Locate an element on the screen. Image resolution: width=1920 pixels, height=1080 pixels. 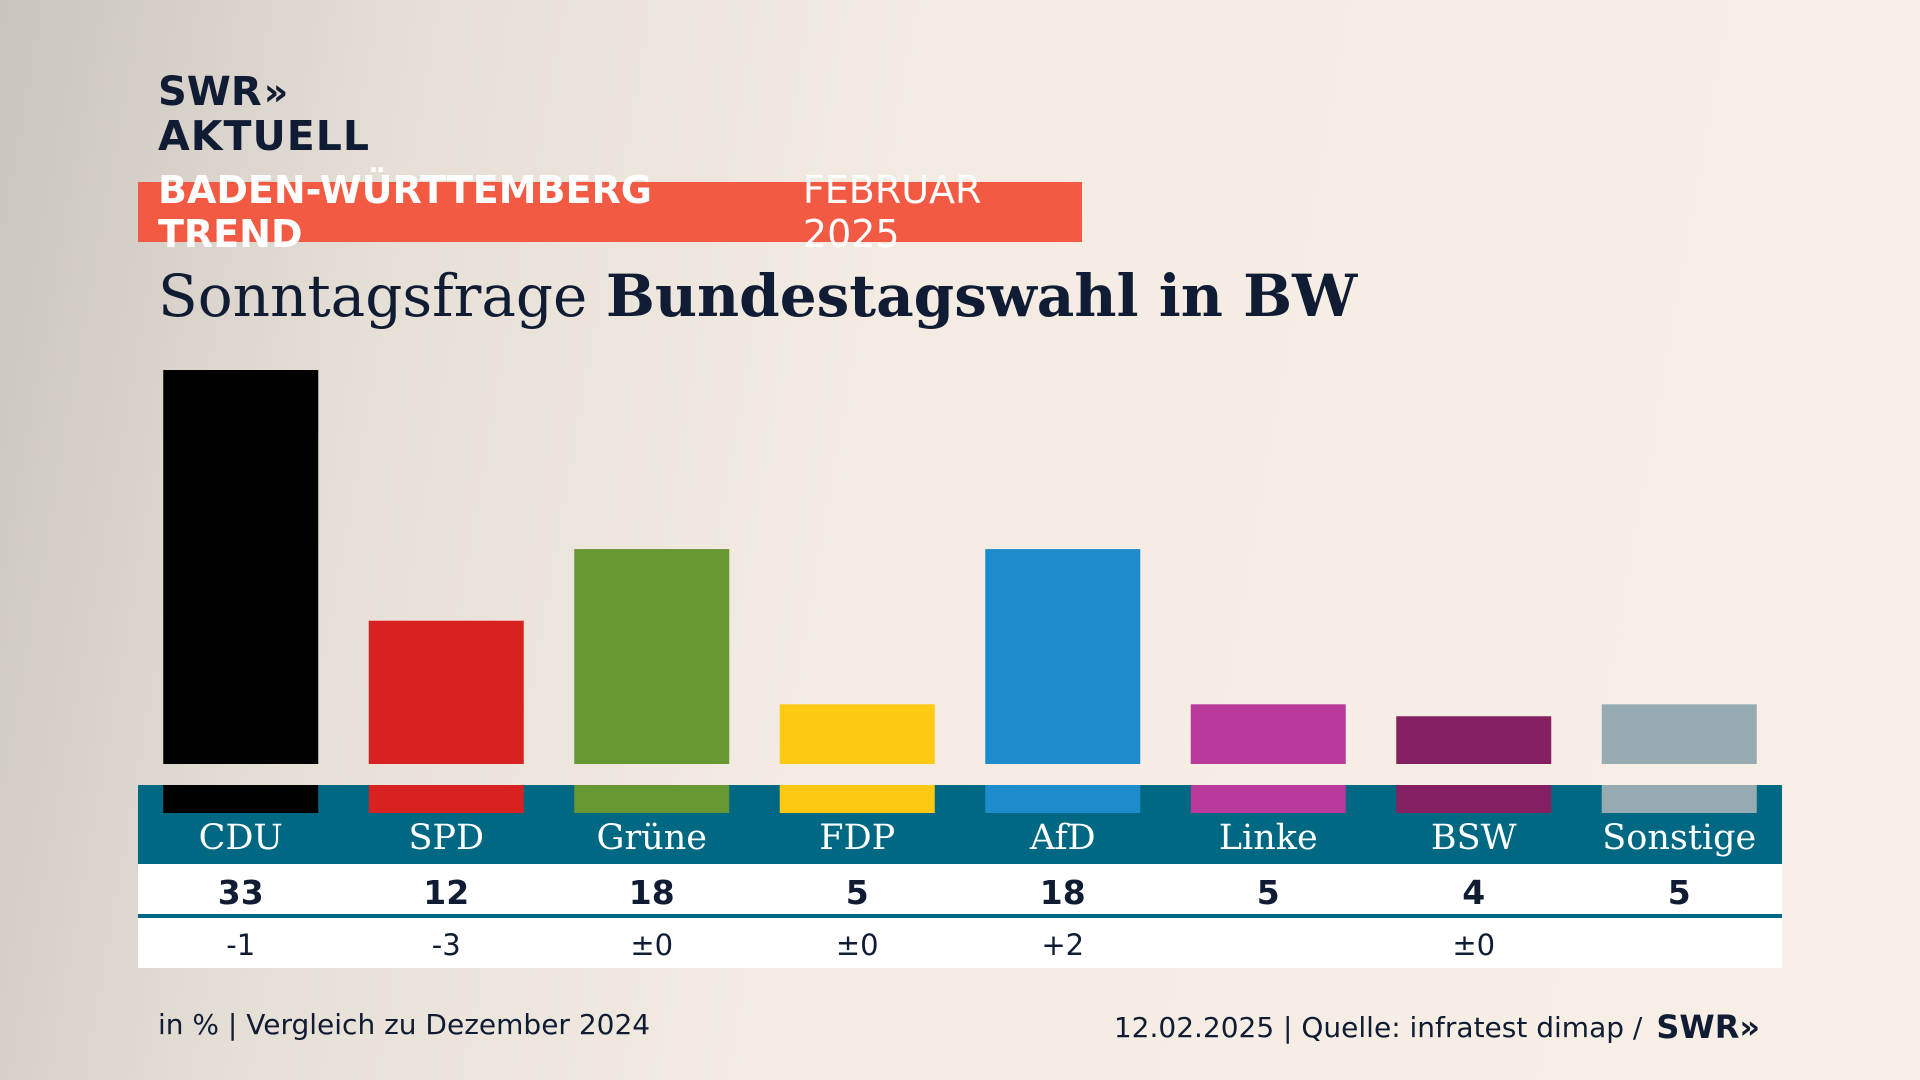
changes-row is located at coordinates (960, 943).